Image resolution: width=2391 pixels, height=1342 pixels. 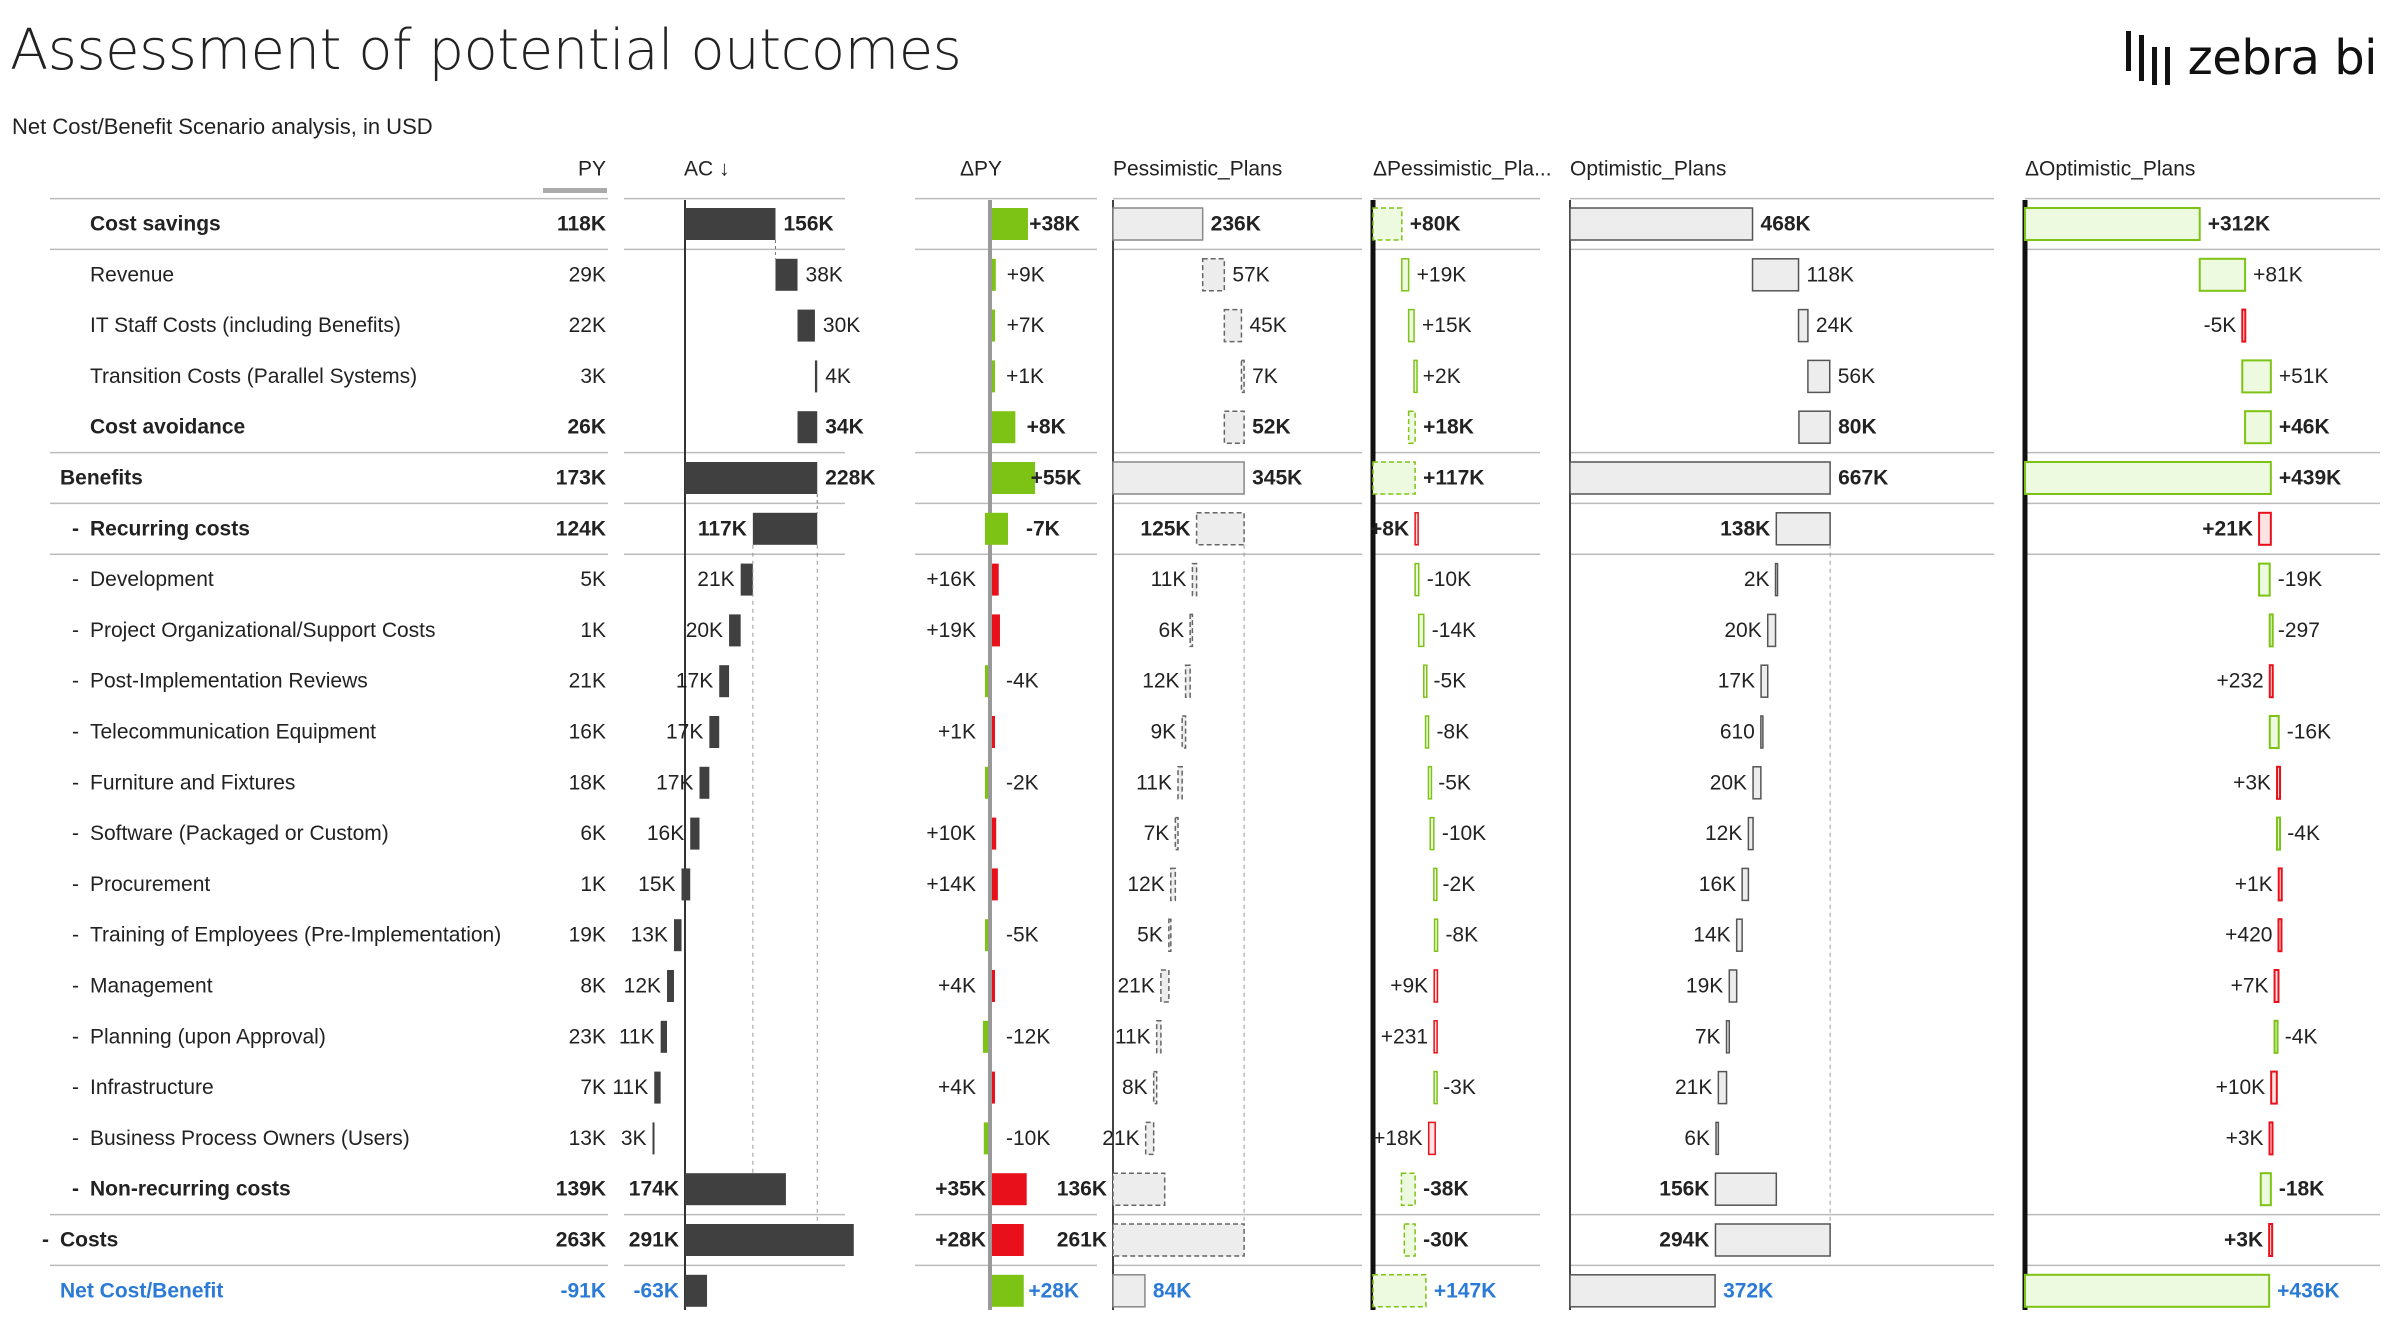 What do you see at coordinates (1120, 1138) in the screenshot?
I see `pess-value: 21K` at bounding box center [1120, 1138].